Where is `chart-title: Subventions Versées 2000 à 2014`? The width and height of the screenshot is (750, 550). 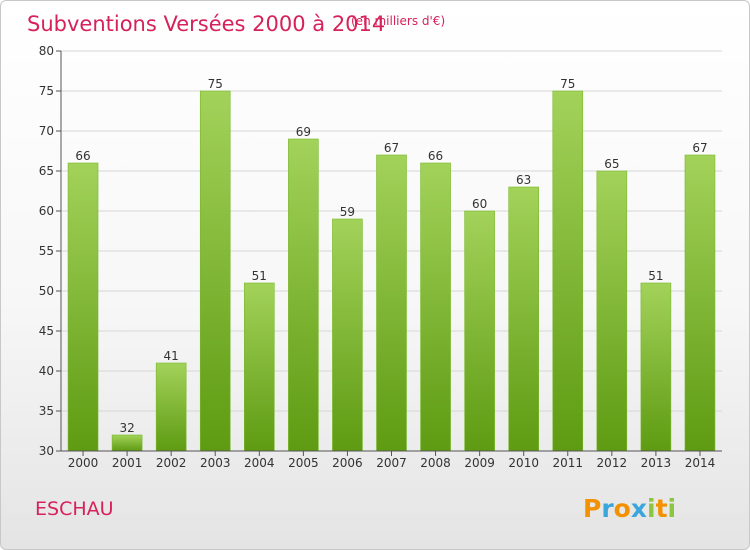
chart-title: Subventions Versées 2000 à 2014 is located at coordinates (206, 24).